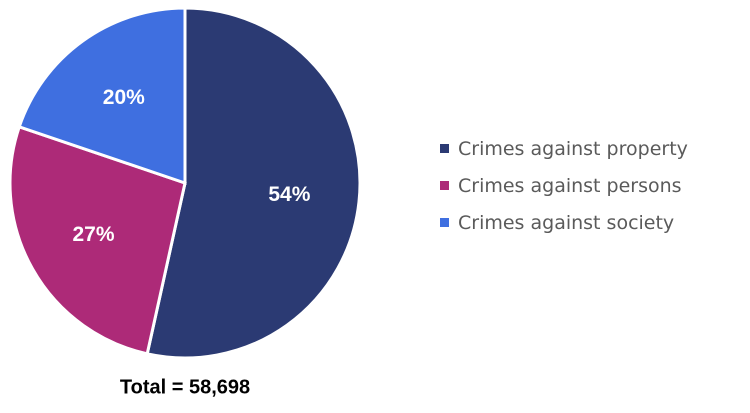 This screenshot has height=413, width=750. I want to click on legend-item-society: Crimes against society, so click(564, 222).